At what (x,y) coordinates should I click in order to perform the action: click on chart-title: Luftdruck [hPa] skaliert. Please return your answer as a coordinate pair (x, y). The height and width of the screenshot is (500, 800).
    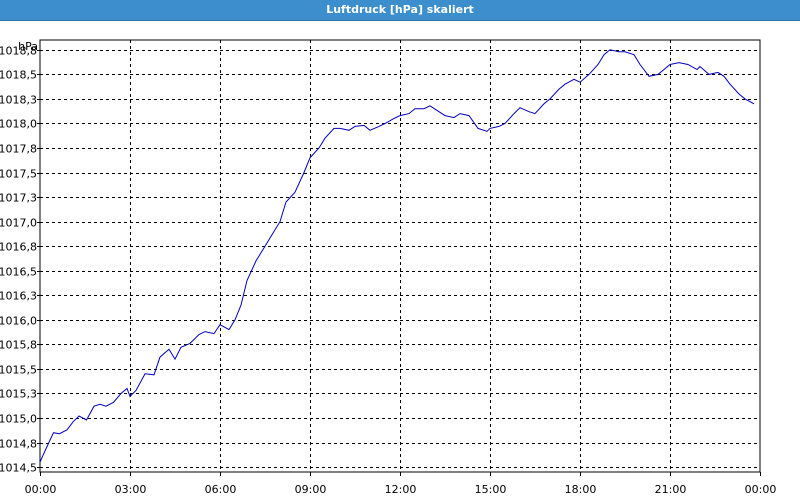
    Looking at the image, I should click on (400, 9).